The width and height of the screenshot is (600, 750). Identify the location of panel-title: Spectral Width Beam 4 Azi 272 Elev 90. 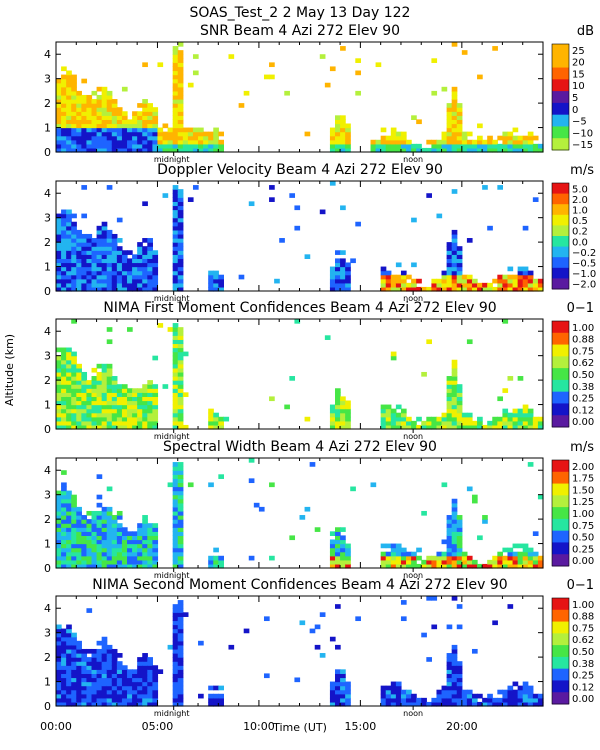
(300, 447).